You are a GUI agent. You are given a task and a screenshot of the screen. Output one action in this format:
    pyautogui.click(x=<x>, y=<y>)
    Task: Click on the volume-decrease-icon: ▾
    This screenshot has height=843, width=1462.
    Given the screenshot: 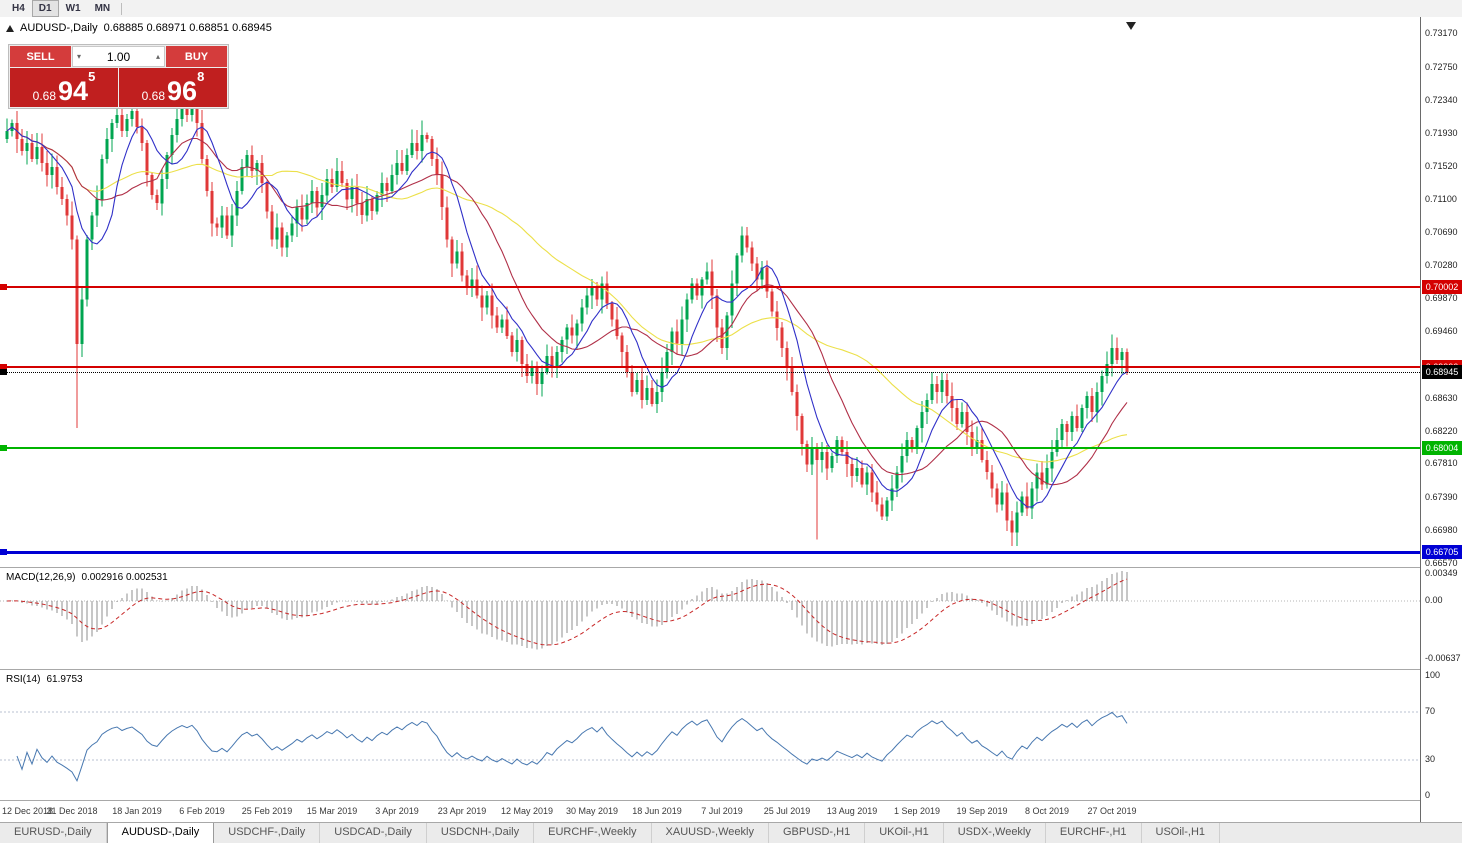 What is the action you would take?
    pyautogui.click(x=79, y=56)
    